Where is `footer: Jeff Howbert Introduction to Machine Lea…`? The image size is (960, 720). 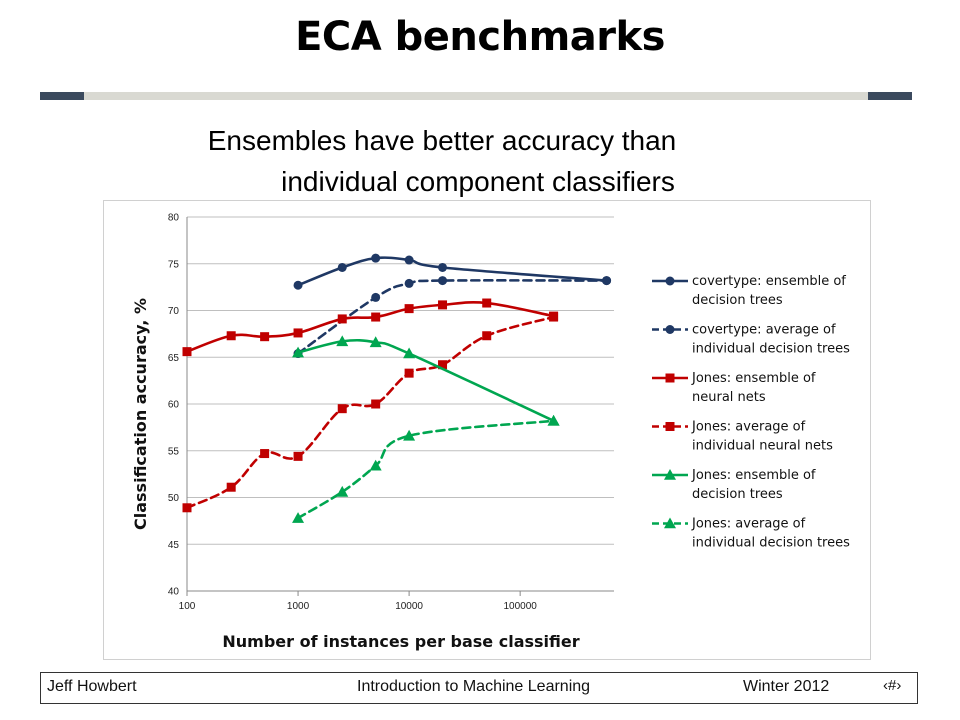
footer: Jeff Howbert Introduction to Machine Lea… is located at coordinates (479, 688).